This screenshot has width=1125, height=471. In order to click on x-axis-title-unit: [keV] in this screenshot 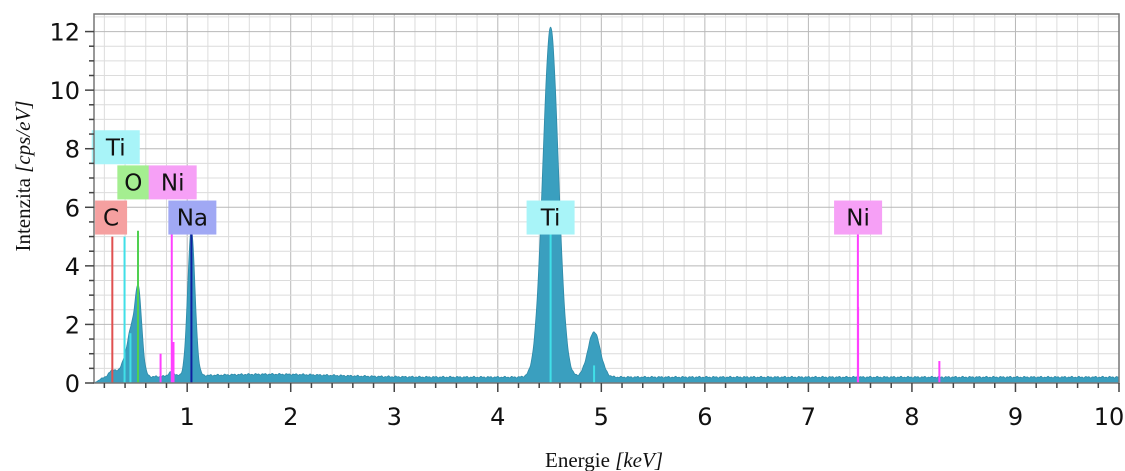, I will do `click(639, 459)`.